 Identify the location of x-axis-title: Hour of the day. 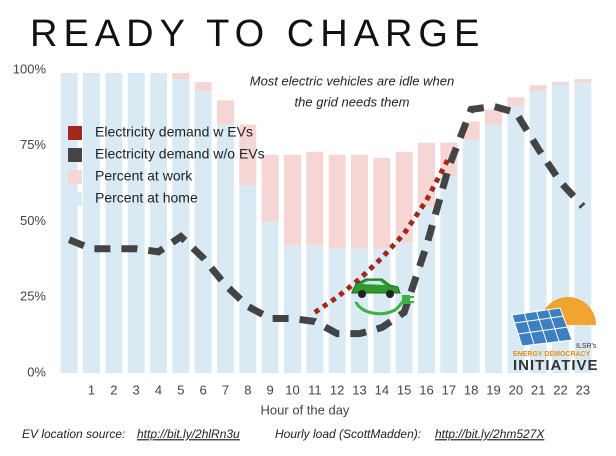
(305, 409).